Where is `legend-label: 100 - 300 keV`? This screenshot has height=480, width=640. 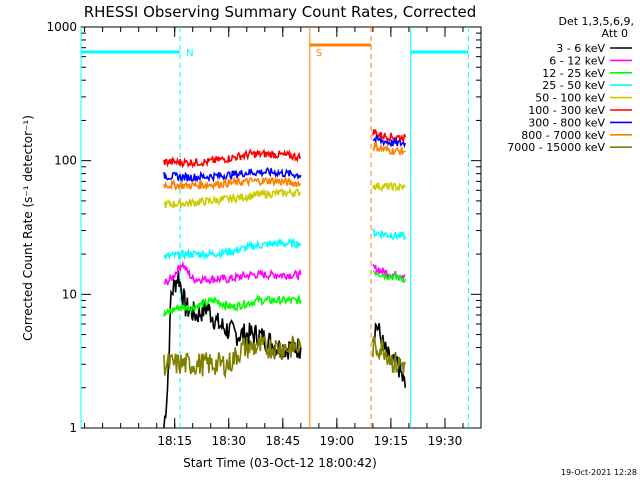 legend-label: 100 - 300 keV is located at coordinates (566, 110).